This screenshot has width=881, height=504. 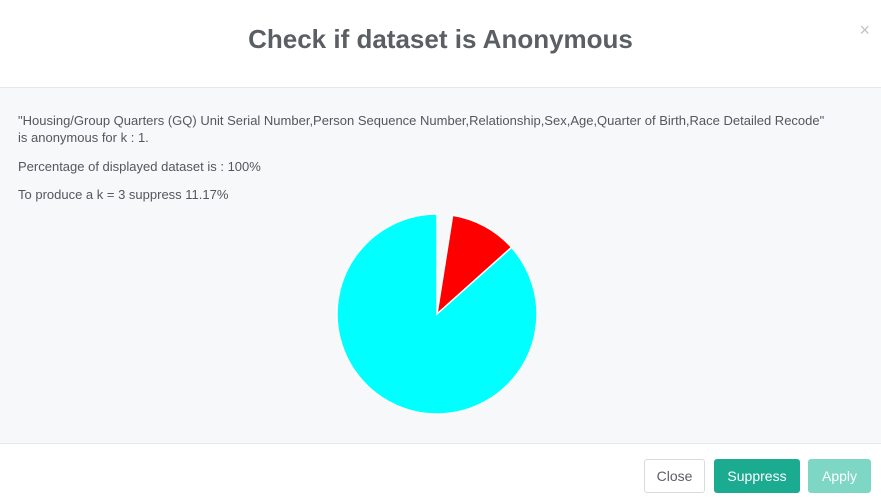 What do you see at coordinates (440, 39) in the screenshot?
I see `dialog-title: Check if dataset is Anonymous` at bounding box center [440, 39].